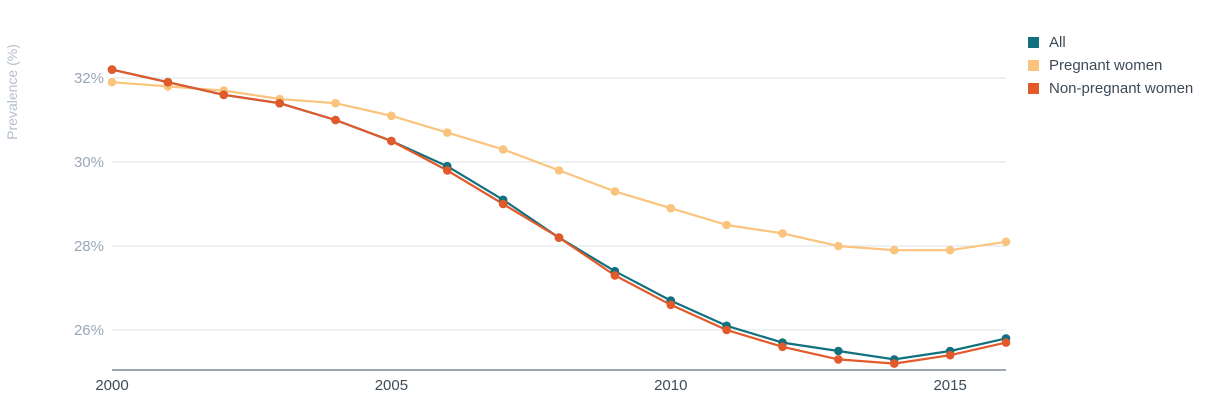  What do you see at coordinates (1033, 88) in the screenshot?
I see `legend-swatch-non-pregnant-women` at bounding box center [1033, 88].